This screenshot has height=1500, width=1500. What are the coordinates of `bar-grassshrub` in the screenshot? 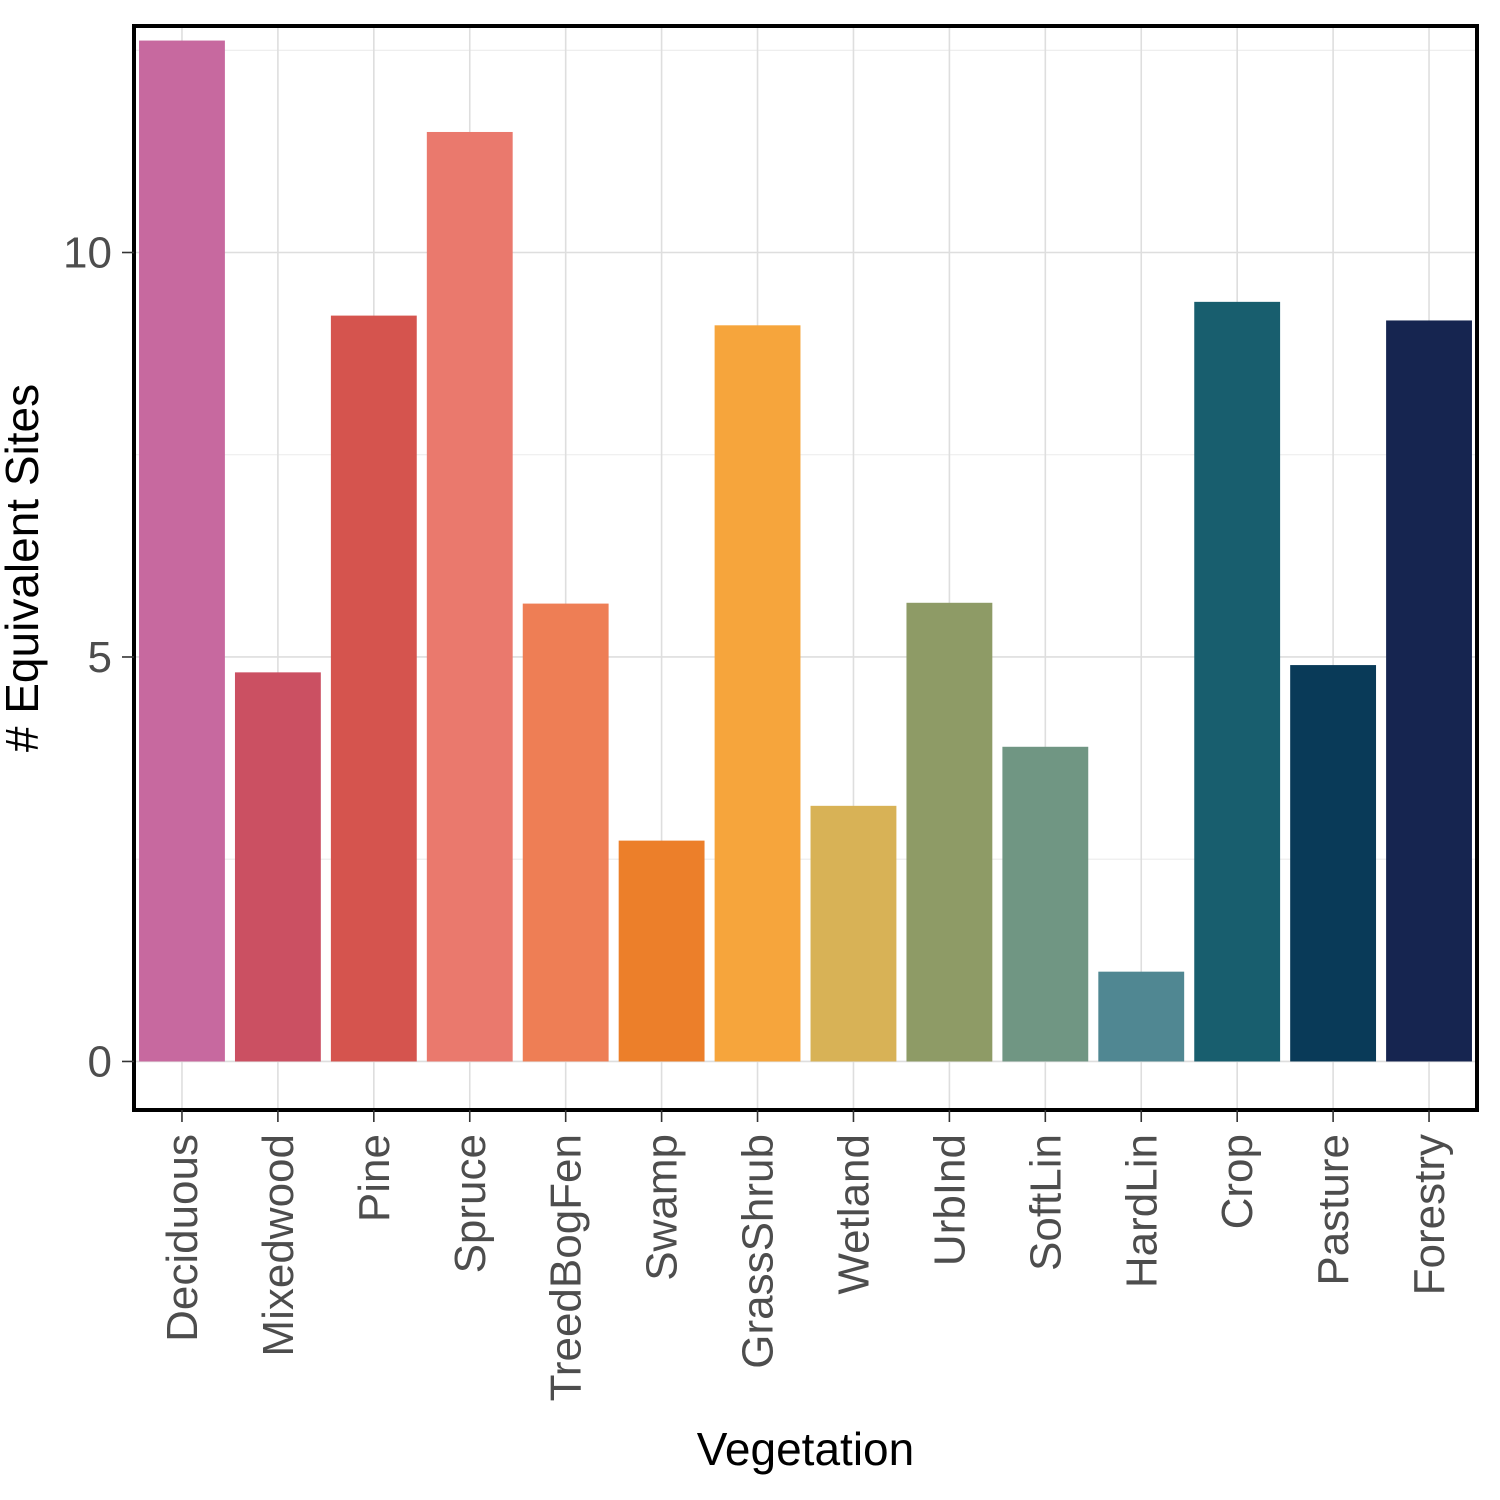 It's located at (757, 693).